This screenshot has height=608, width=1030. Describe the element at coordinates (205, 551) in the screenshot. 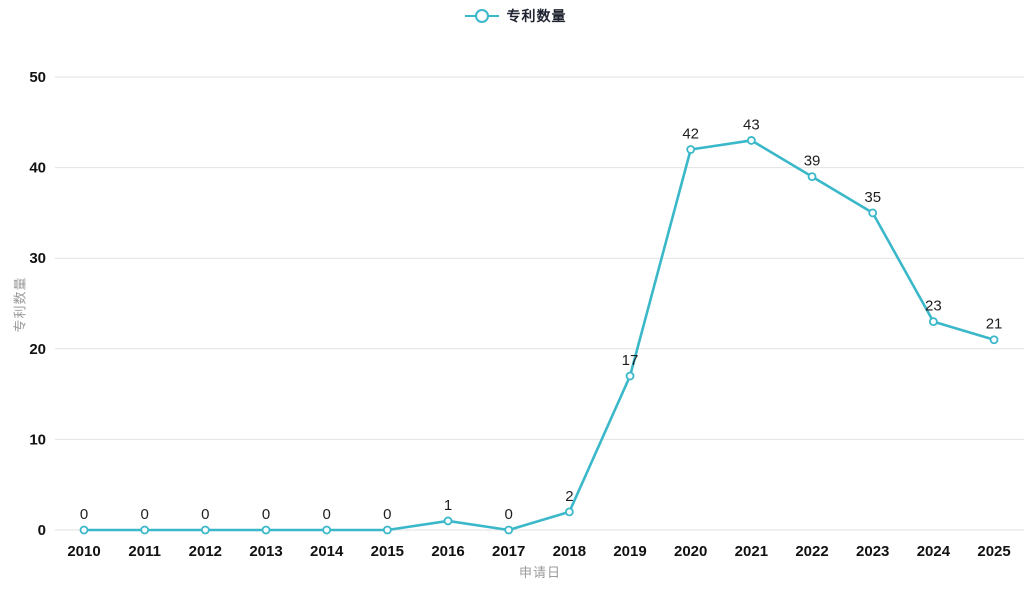

I see `x-tick-label: 2012` at that location.